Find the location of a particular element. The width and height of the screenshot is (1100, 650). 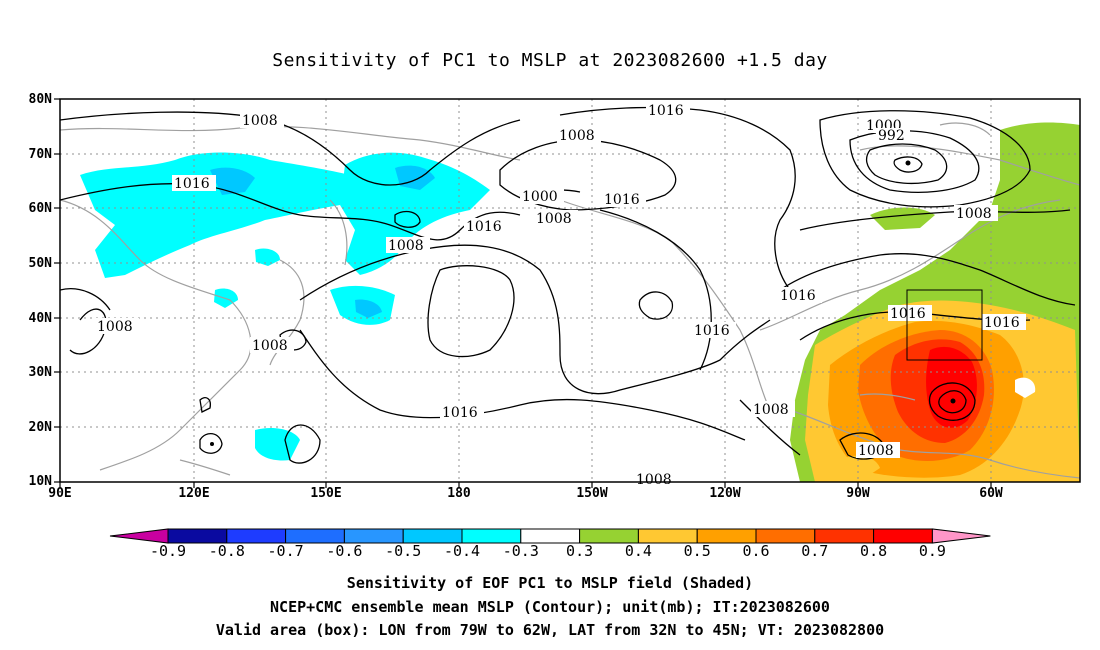

lat-label: 70N is located at coordinates (40, 154).